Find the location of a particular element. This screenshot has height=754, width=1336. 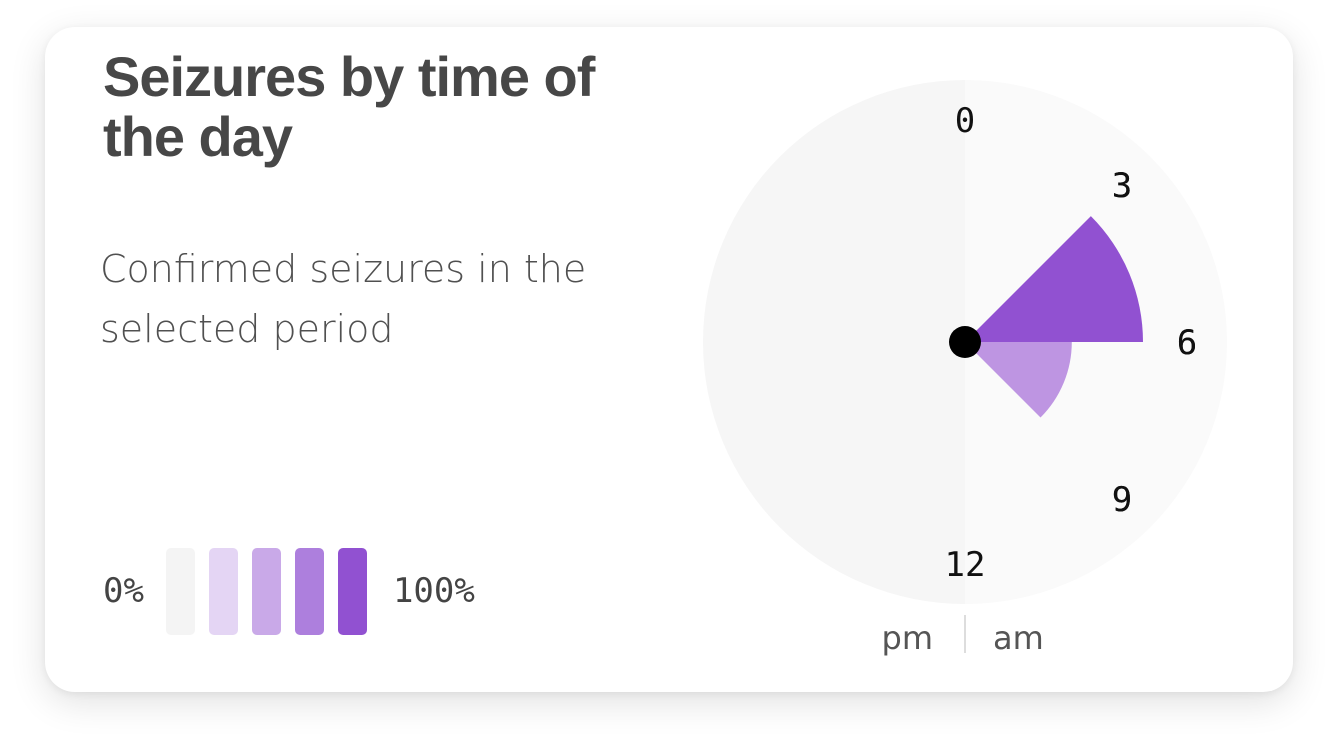

sector-layer is located at coordinates (1054, 317).